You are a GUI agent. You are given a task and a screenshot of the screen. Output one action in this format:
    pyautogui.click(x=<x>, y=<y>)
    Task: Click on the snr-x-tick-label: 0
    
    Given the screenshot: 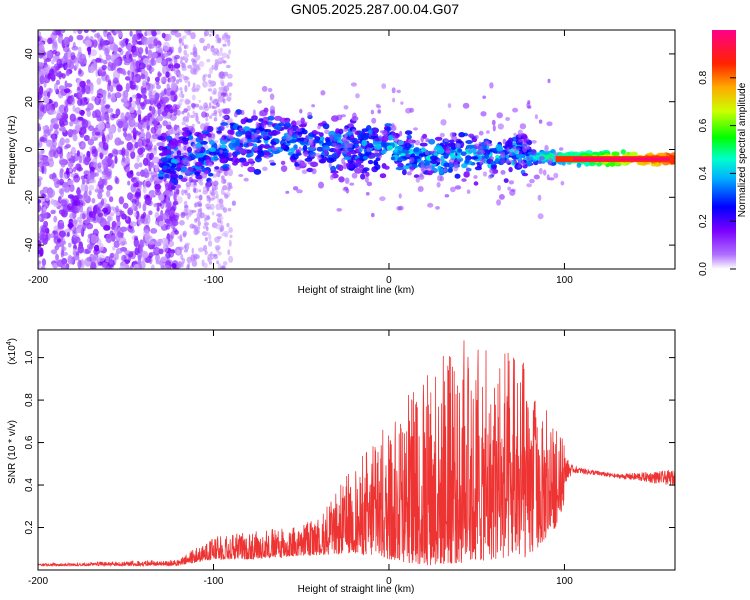 What is the action you would take?
    pyautogui.click(x=389, y=581)
    